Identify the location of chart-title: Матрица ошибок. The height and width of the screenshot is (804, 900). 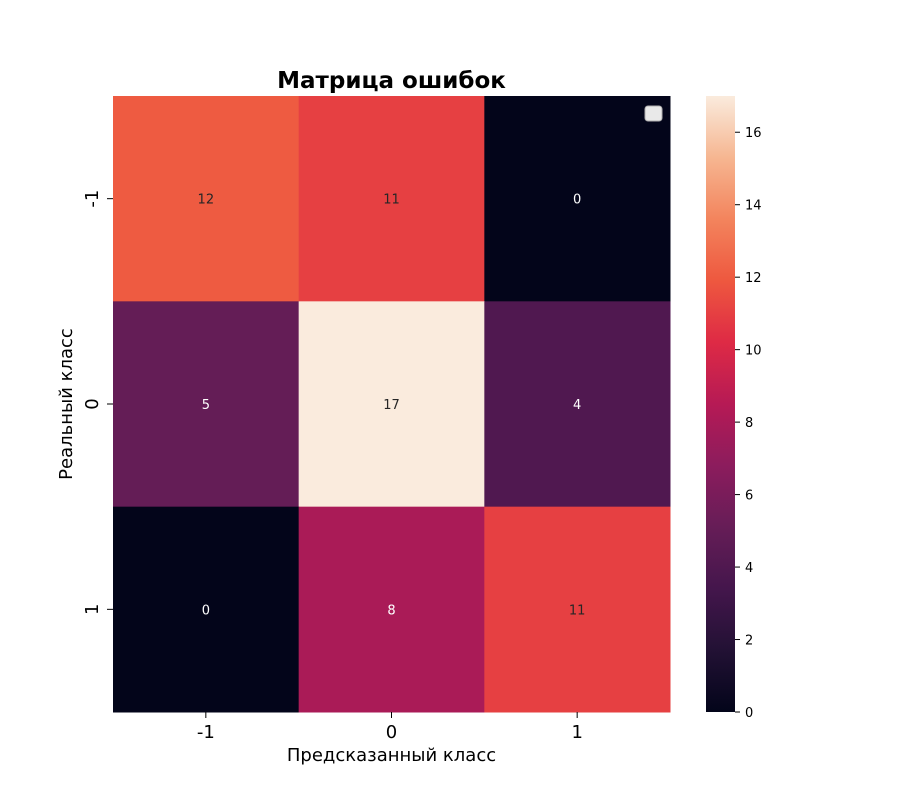
(391, 81).